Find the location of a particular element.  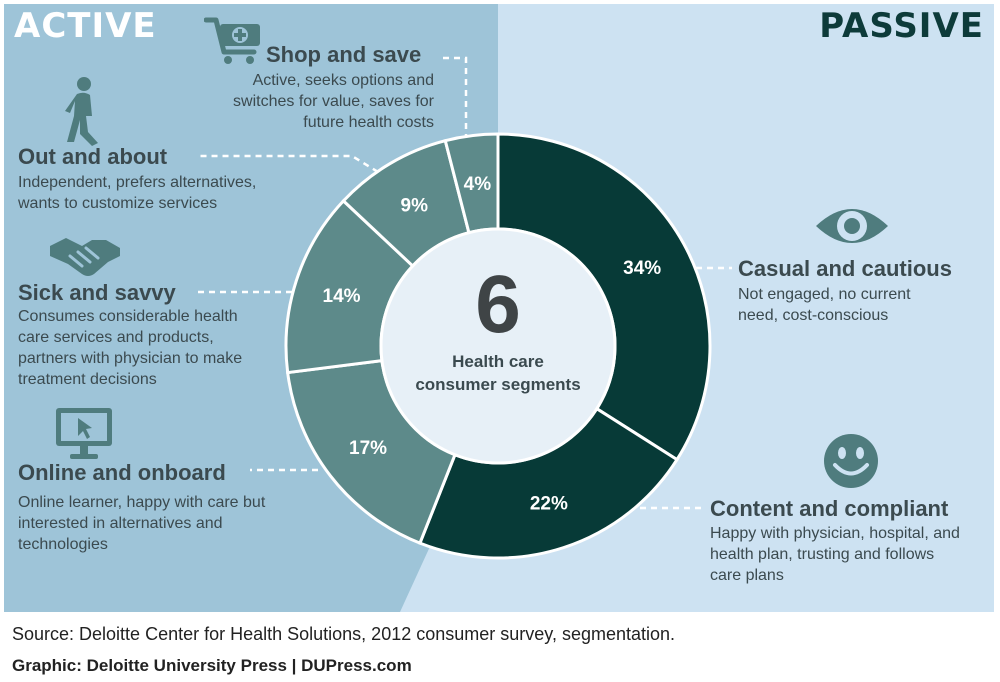

walking-person-icon is located at coordinates (81, 111).